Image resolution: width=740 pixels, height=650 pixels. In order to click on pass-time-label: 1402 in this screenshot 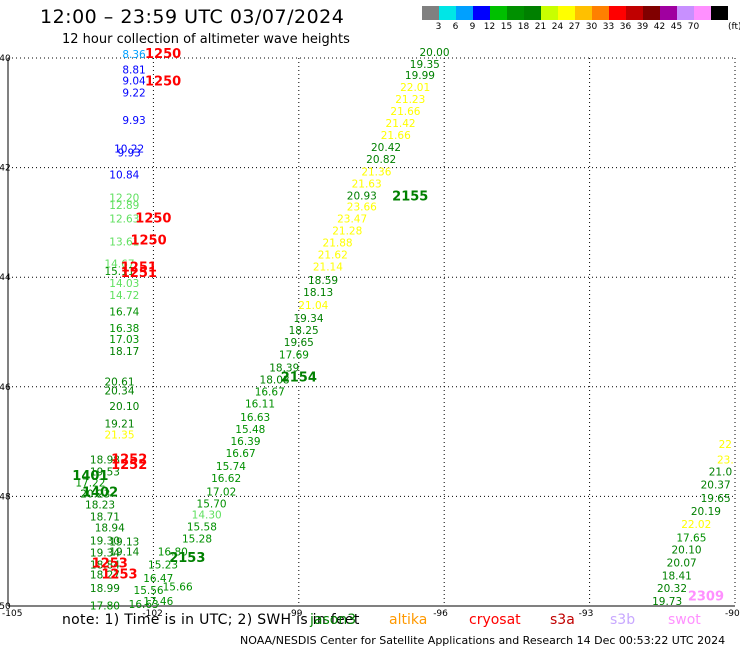, I will do `click(100, 492)`.